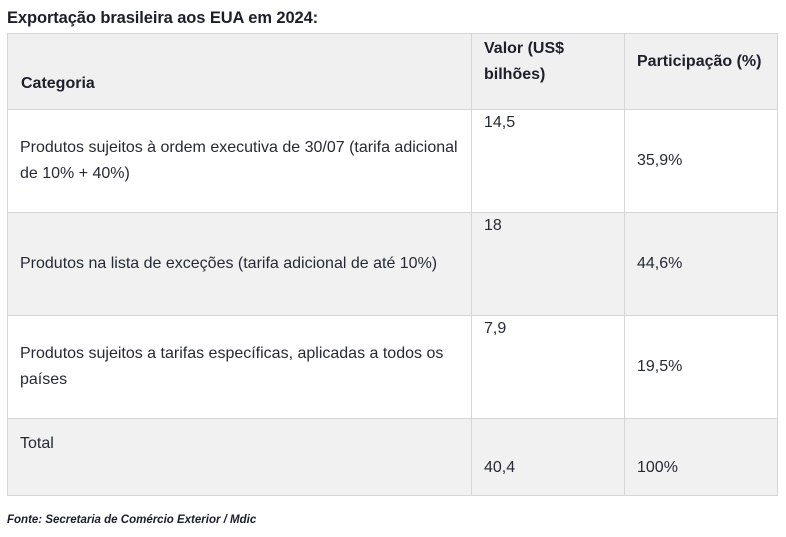 The width and height of the screenshot is (786, 537). What do you see at coordinates (548, 264) in the screenshot?
I see `cell-value: 18` at bounding box center [548, 264].